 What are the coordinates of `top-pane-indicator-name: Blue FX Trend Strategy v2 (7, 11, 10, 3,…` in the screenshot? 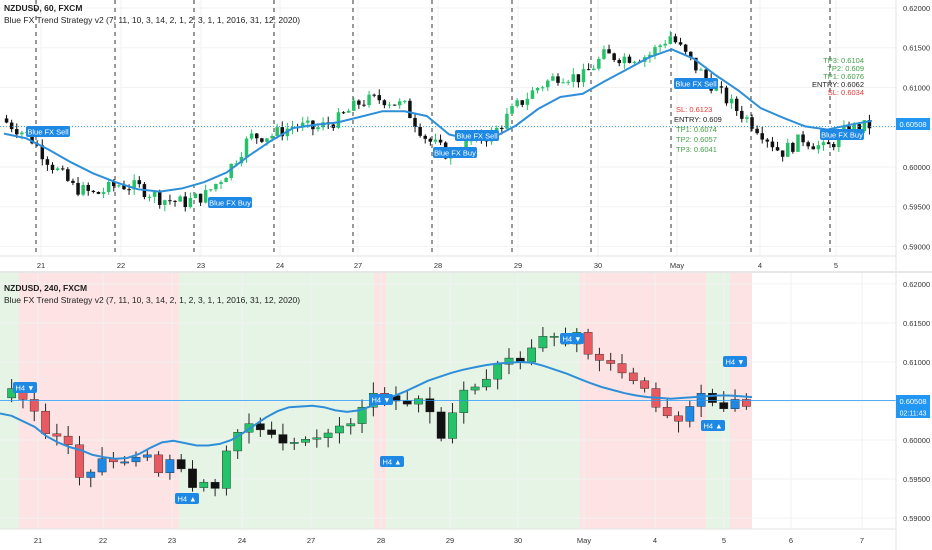 It's located at (152, 20).